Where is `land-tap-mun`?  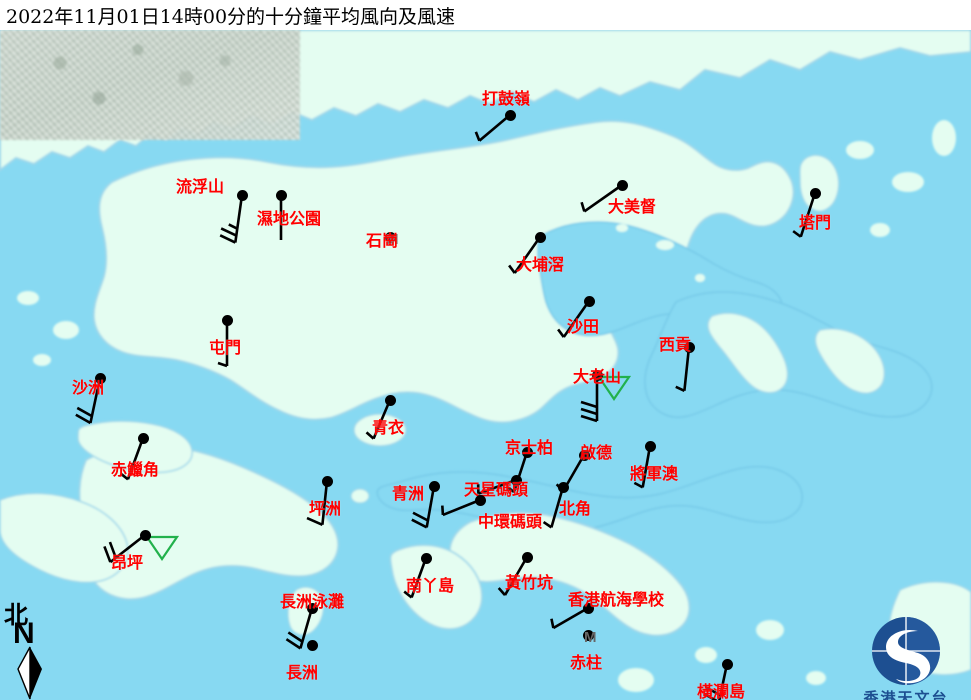
land-tap-mun is located at coordinates (819, 183).